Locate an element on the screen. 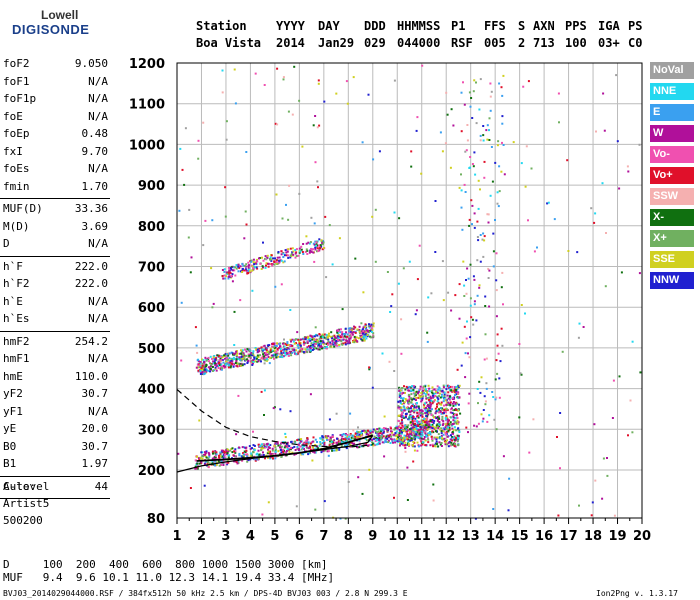 This screenshot has height=600, width=700. param-divider is located at coordinates (55, 331).